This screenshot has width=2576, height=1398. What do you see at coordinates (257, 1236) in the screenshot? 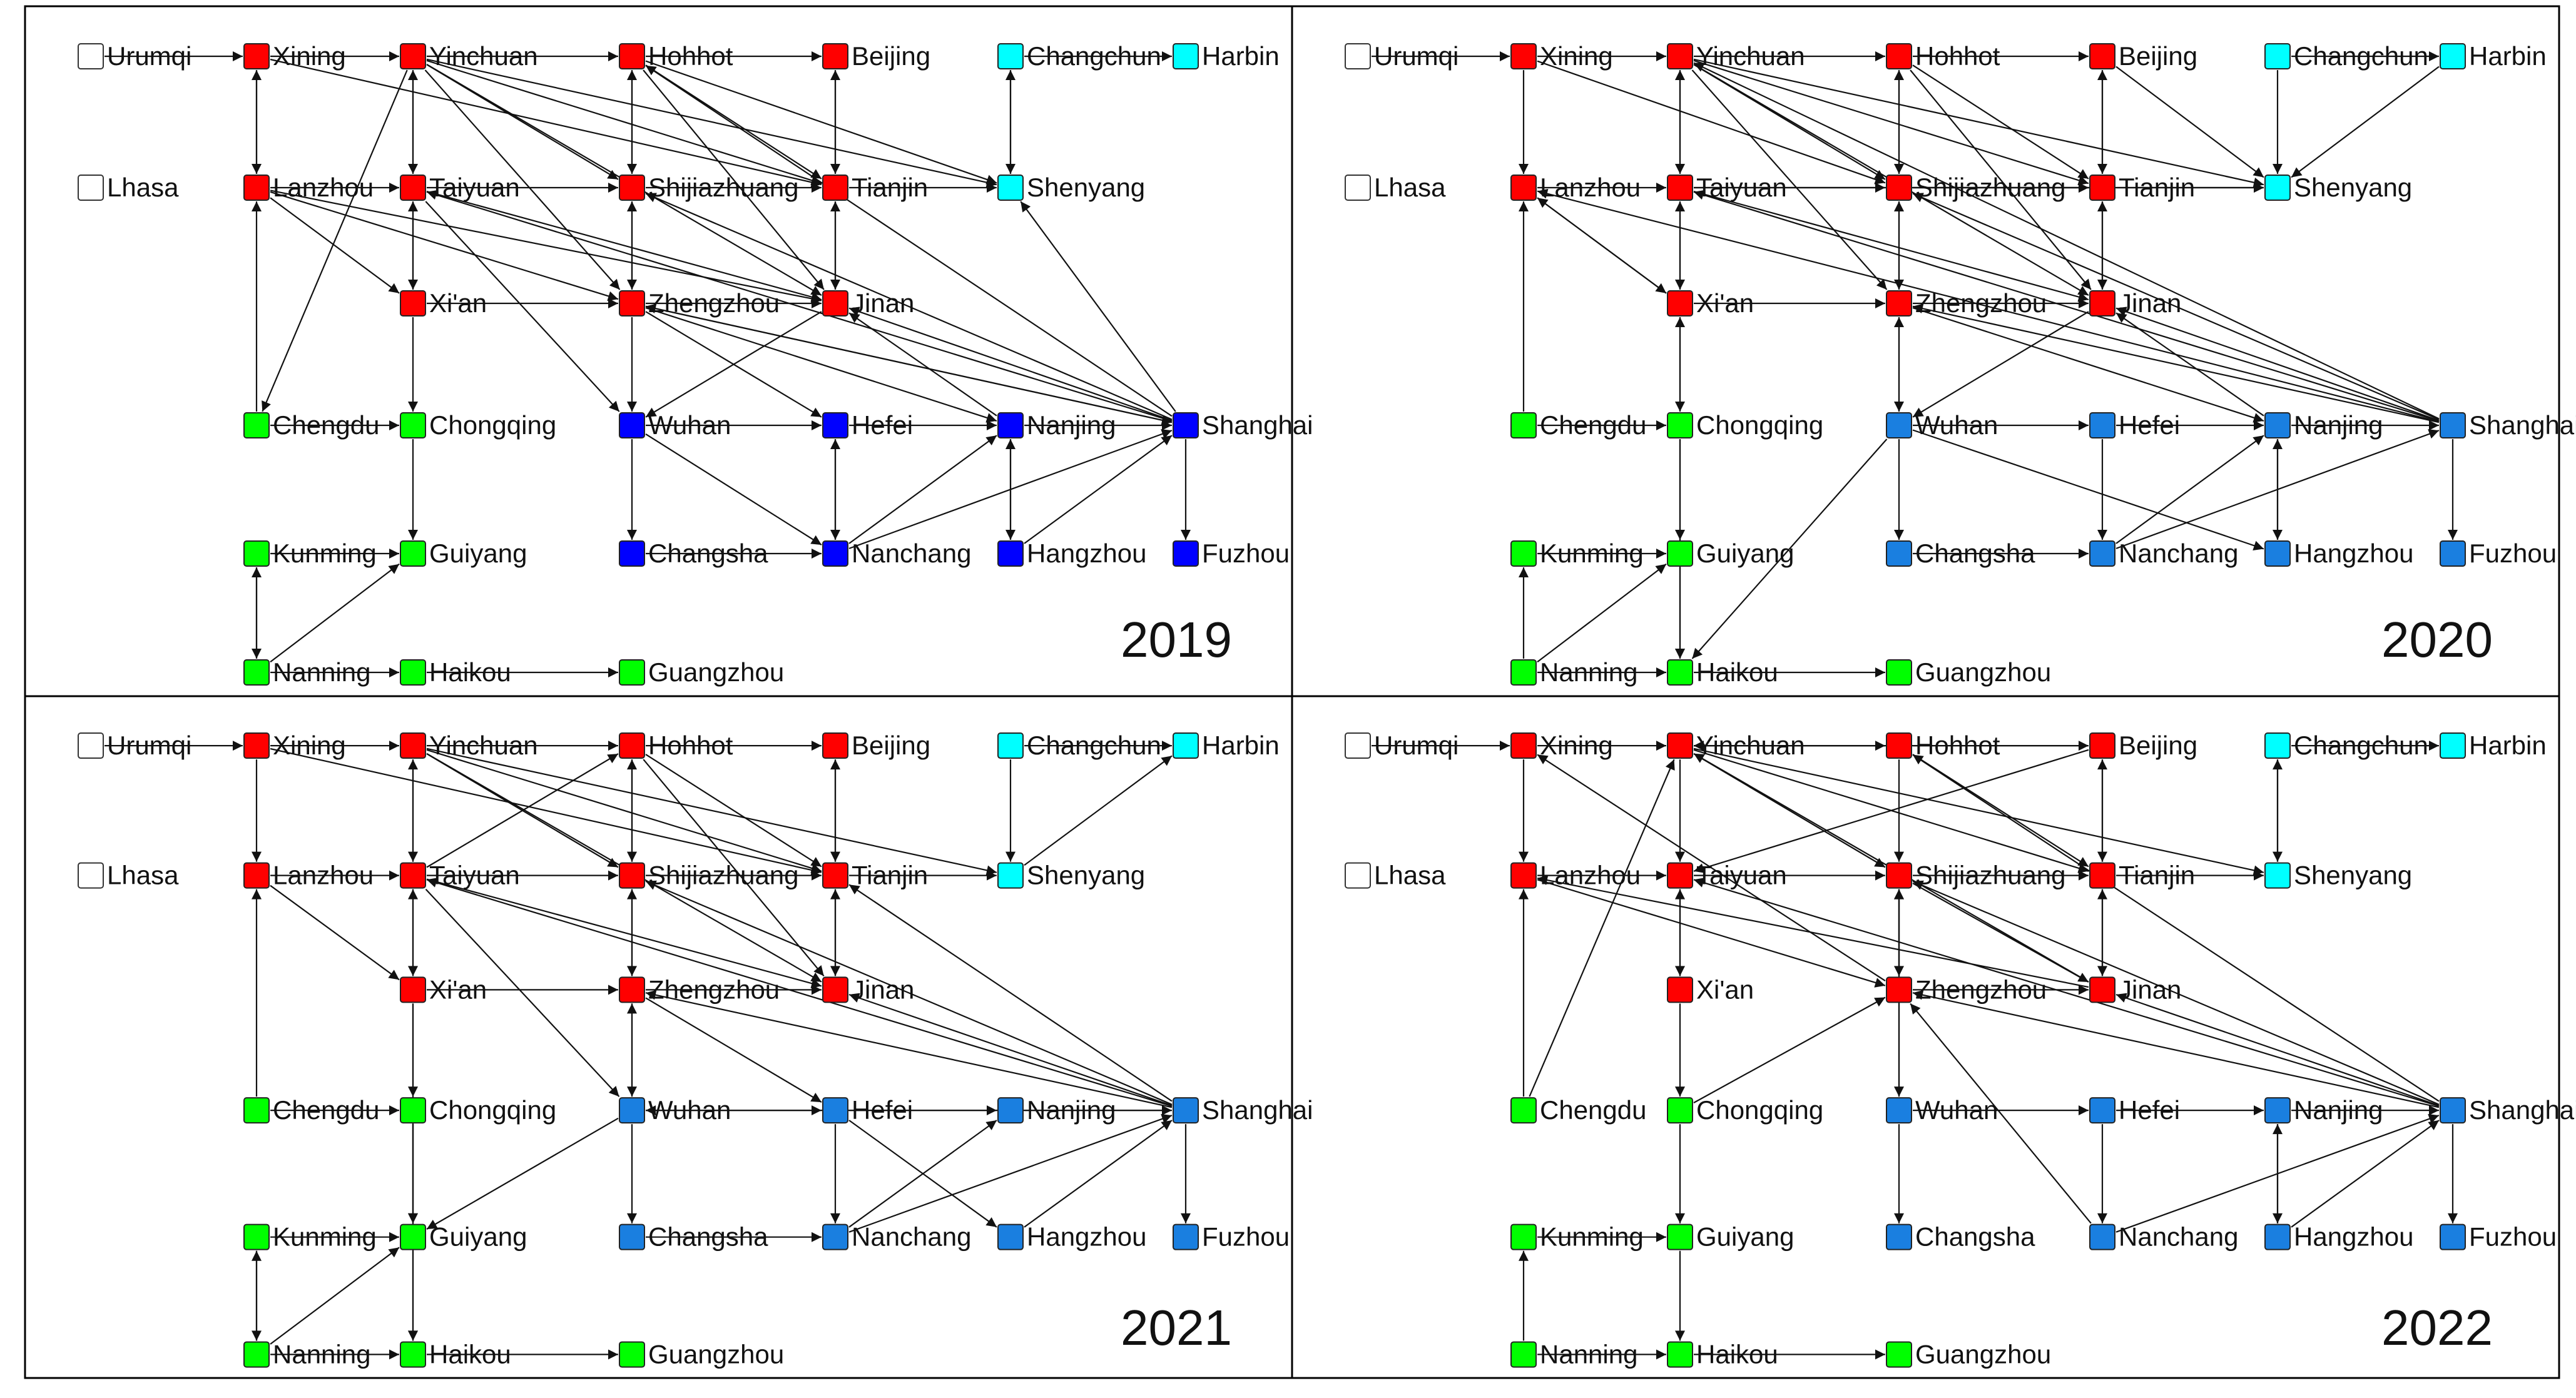
I see `node-kunming` at bounding box center [257, 1236].